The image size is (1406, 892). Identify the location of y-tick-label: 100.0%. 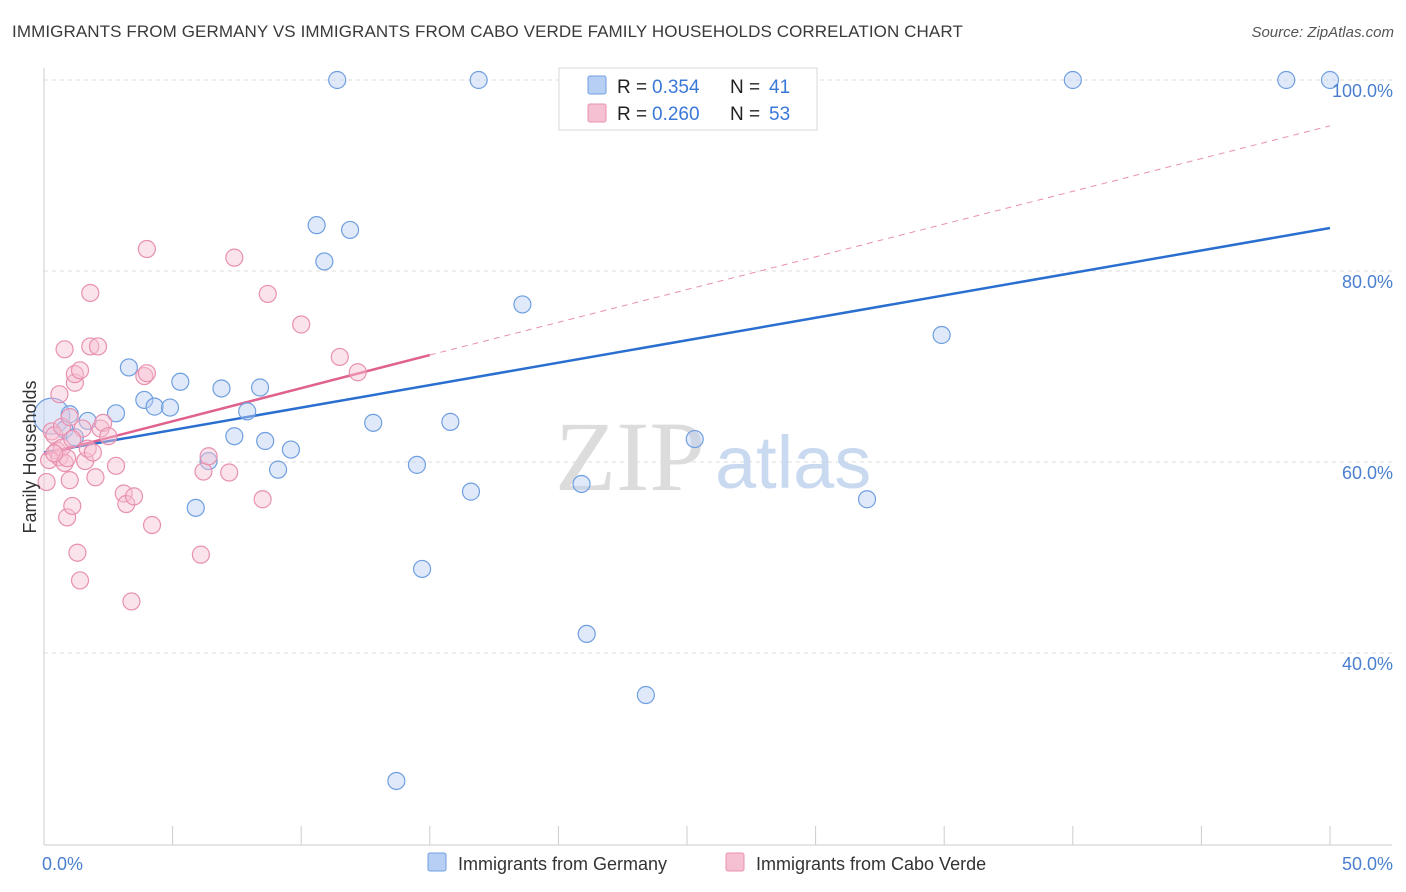
(1362, 91).